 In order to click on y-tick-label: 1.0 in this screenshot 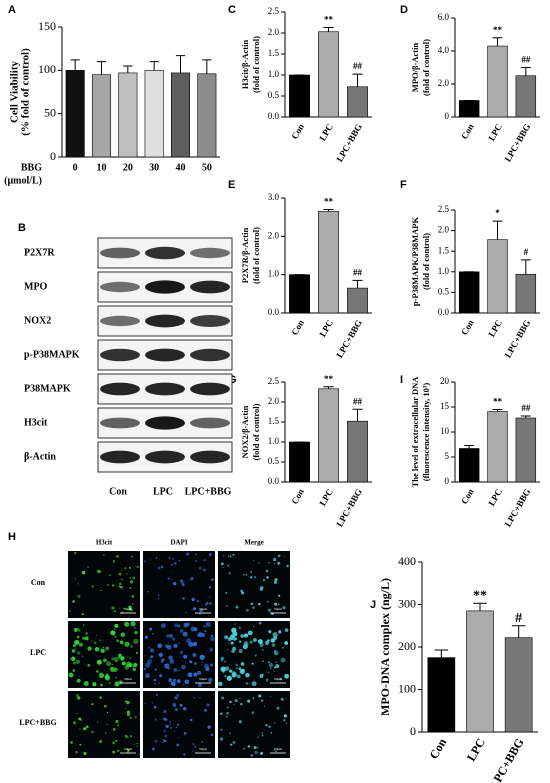, I will do `click(274, 274)`.